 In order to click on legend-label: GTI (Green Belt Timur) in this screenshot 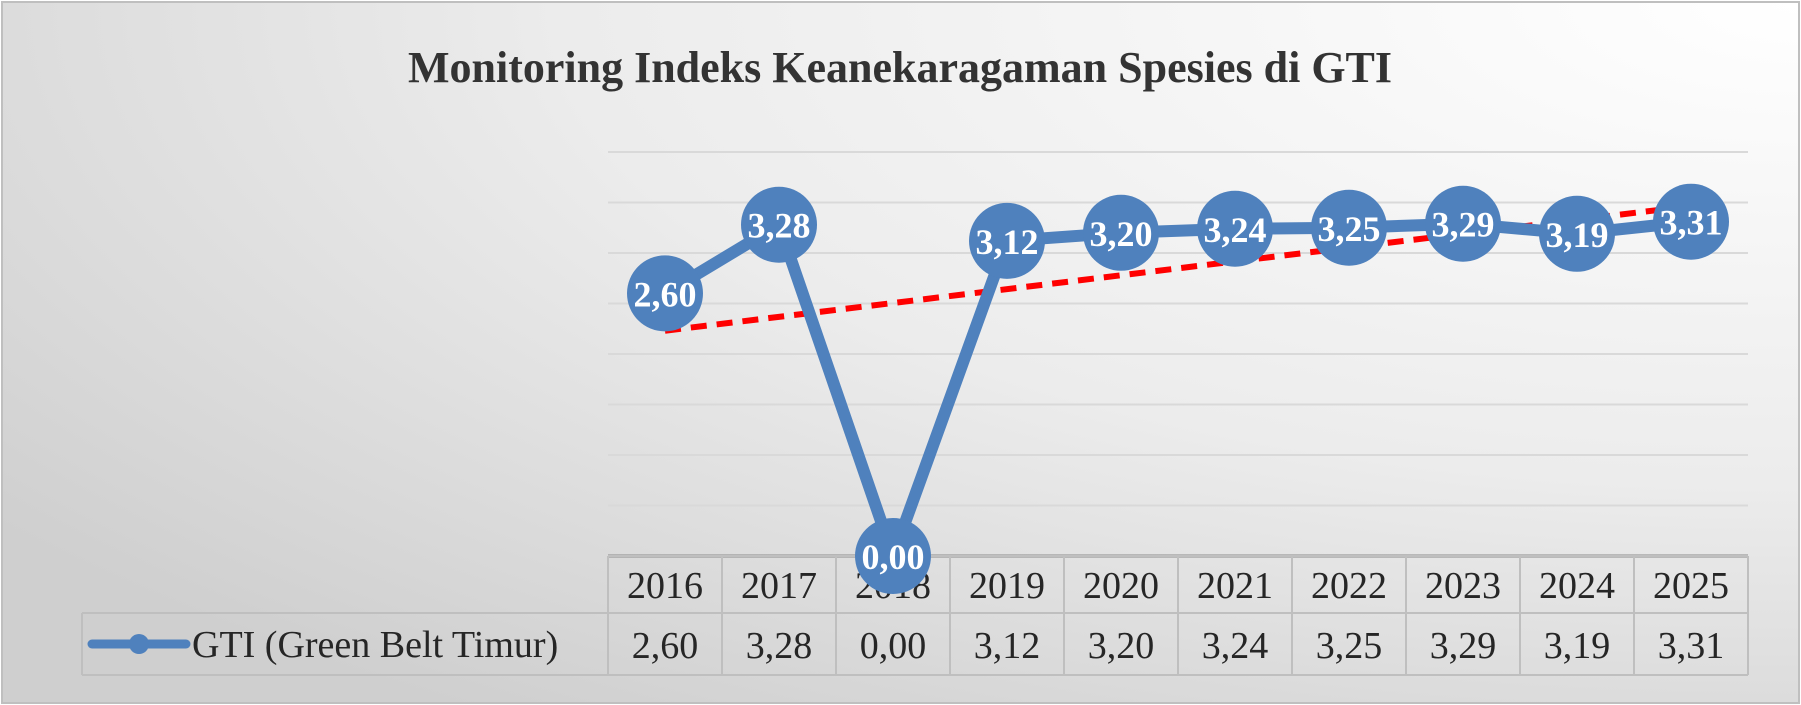, I will do `click(375, 645)`.